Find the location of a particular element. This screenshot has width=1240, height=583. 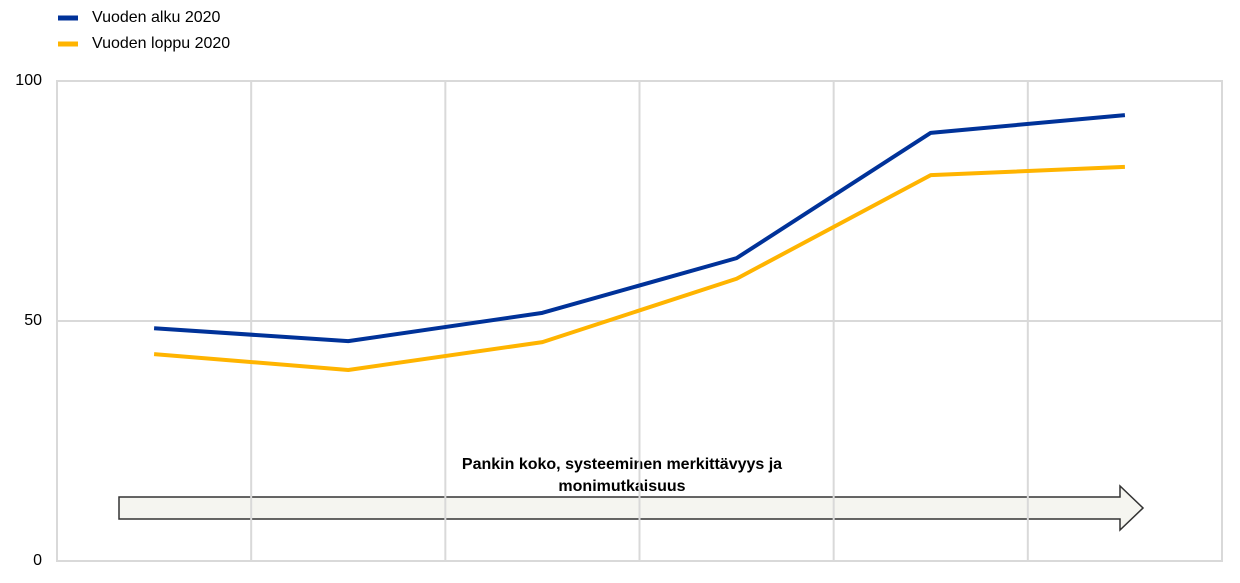

annotation: monimutkaisuus is located at coordinates (621, 486).